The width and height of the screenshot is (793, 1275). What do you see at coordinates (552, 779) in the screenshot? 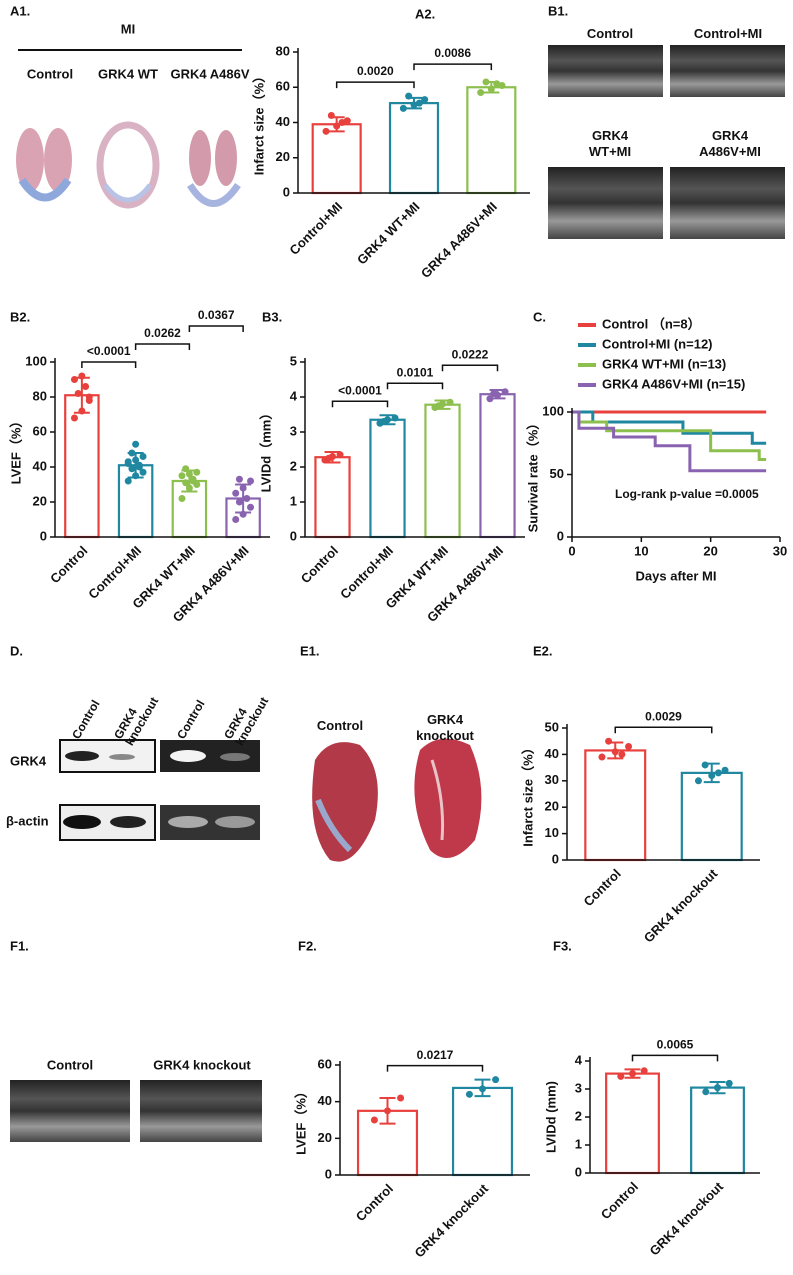
I see `y-tick-label: 30` at bounding box center [552, 779].